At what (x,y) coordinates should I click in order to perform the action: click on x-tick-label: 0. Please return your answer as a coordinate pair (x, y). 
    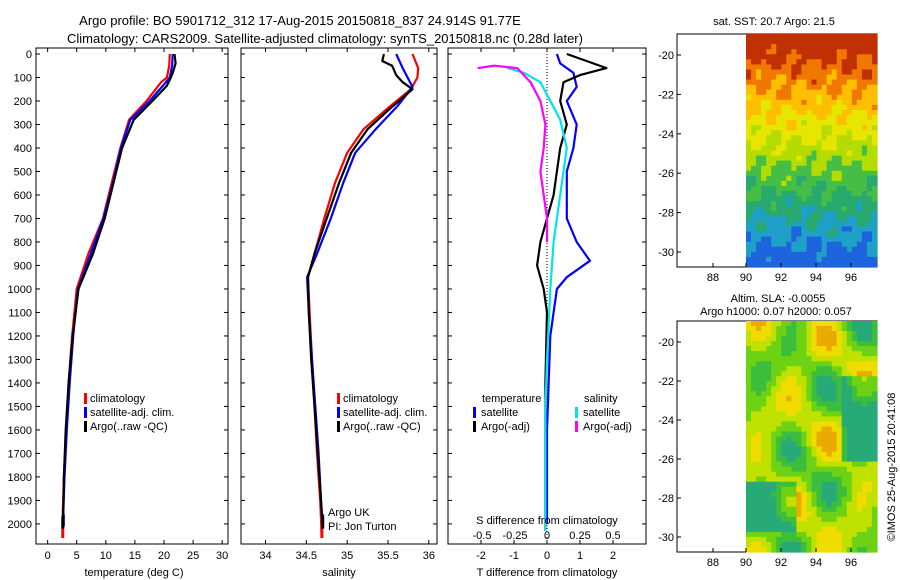
    Looking at the image, I should click on (547, 556).